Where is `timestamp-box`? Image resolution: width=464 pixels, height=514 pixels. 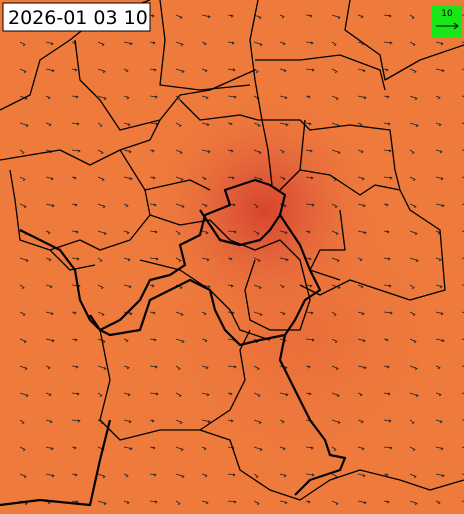 timestamp-box is located at coordinates (76, 17).